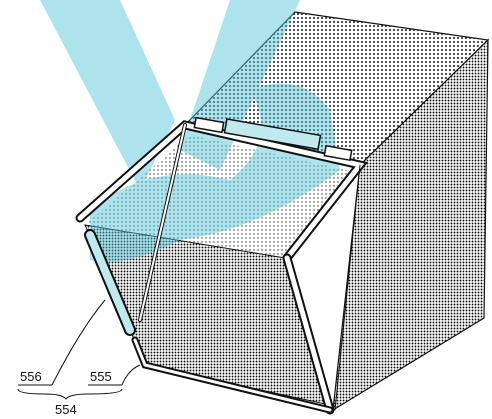 This screenshot has height=419, width=492. I want to click on leaders, so click(79, 349).